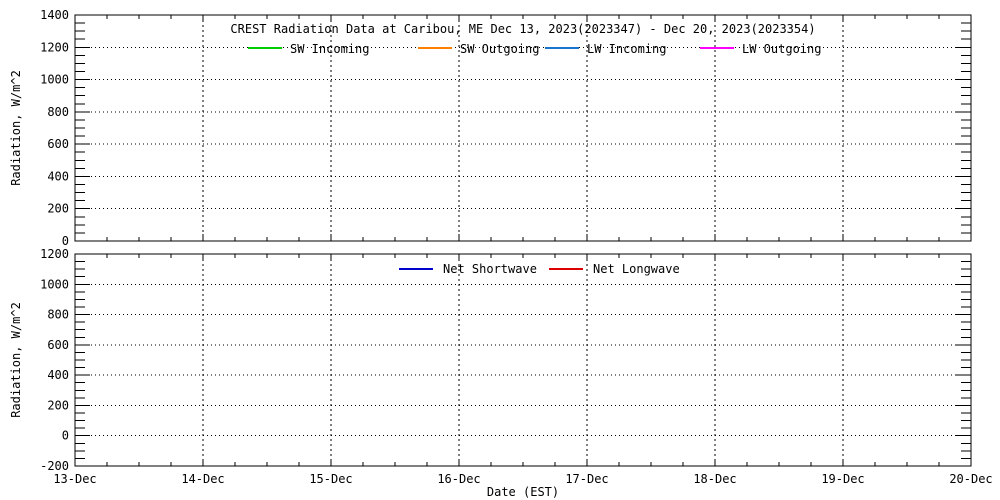 Image resolution: width=1000 pixels, height=500 pixels. Describe the element at coordinates (74, 479) in the screenshot. I see `x-tick-label: 13-Dec` at that location.